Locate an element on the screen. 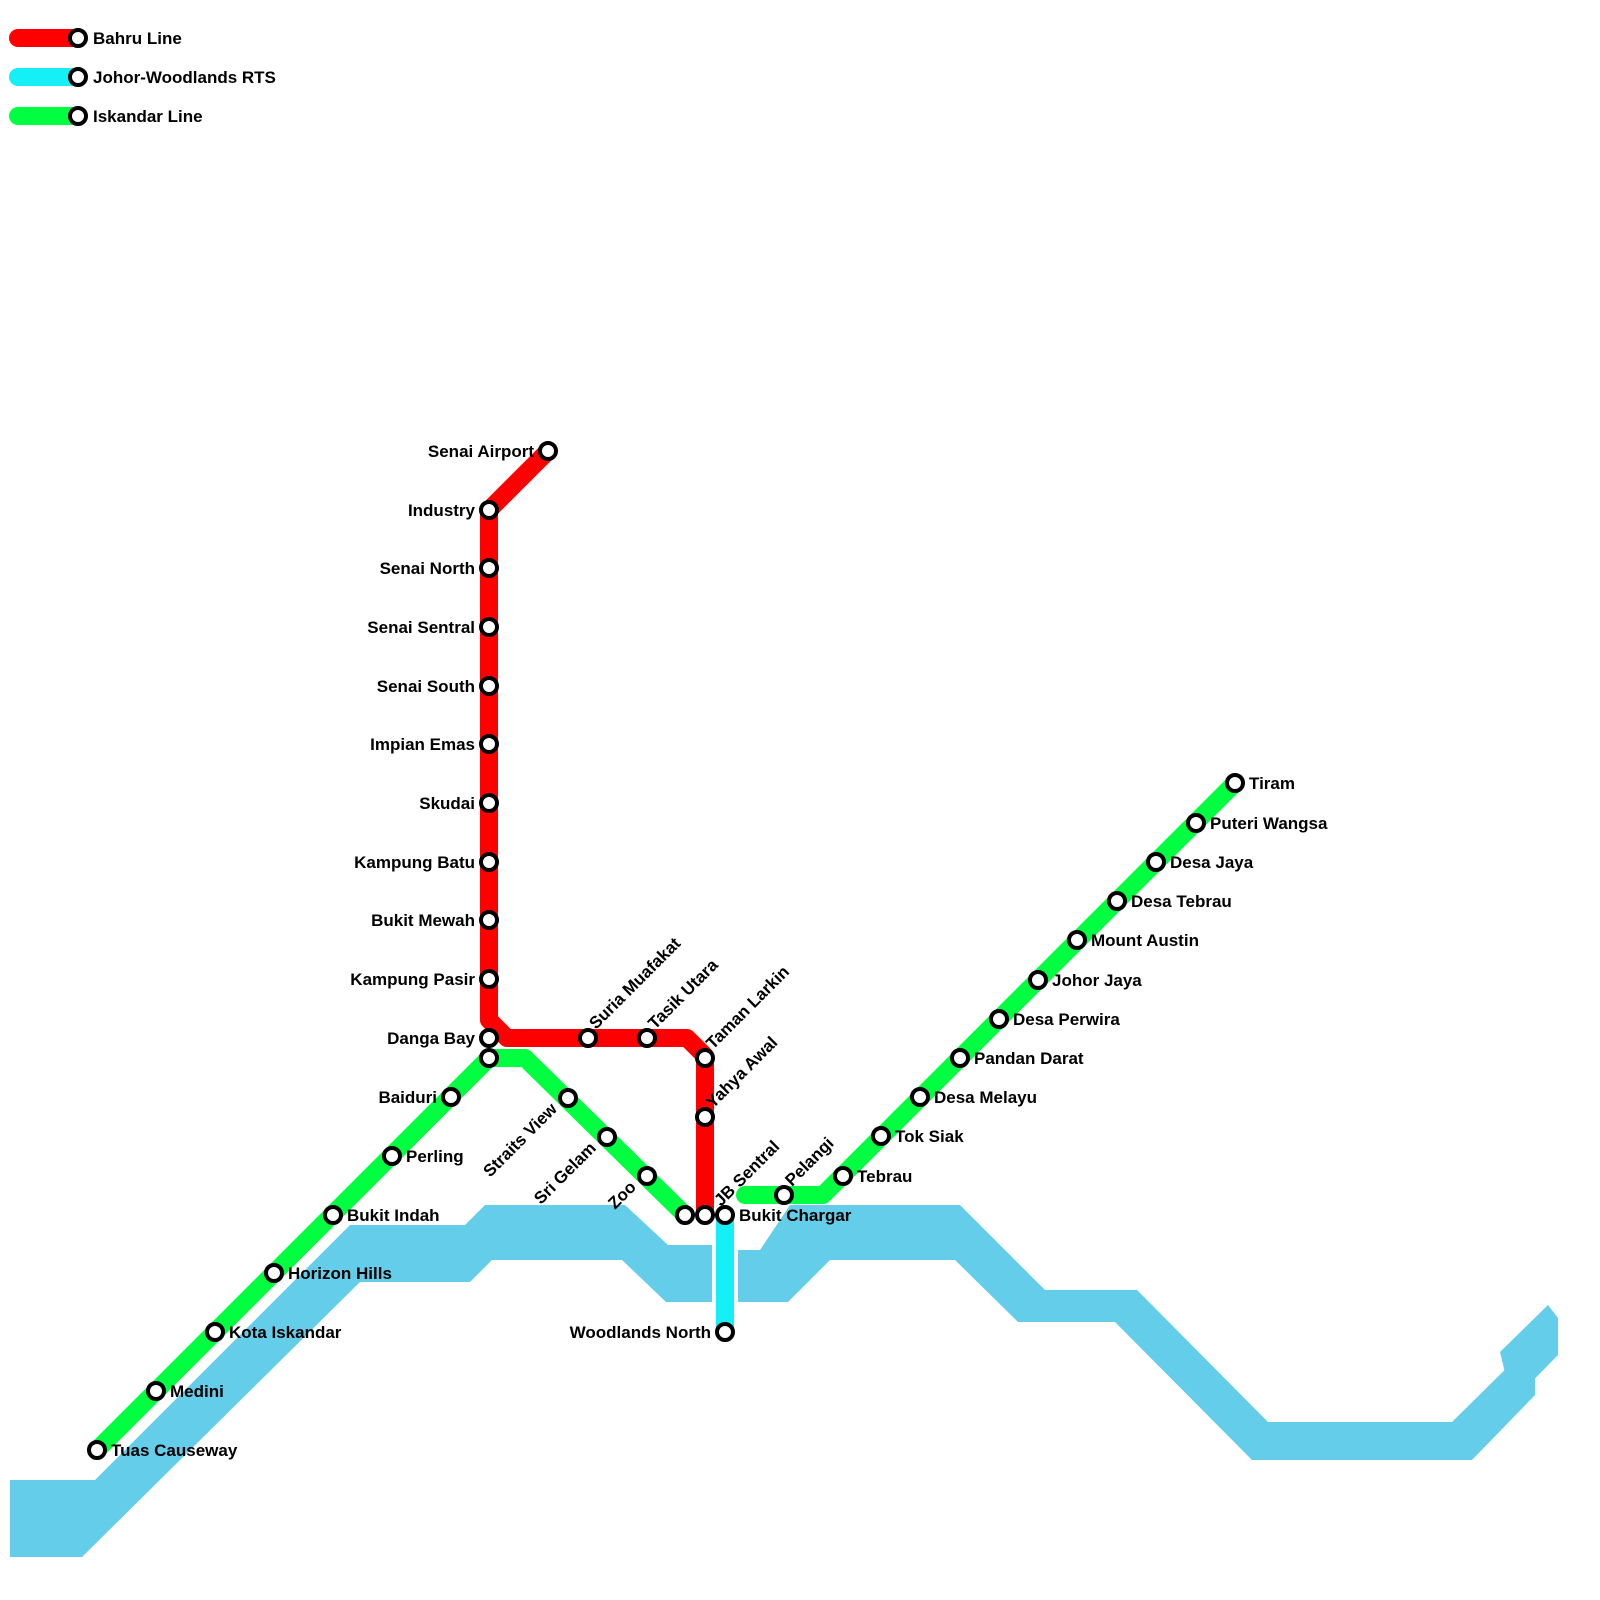  station-perling: Perling is located at coordinates (423, 1156).